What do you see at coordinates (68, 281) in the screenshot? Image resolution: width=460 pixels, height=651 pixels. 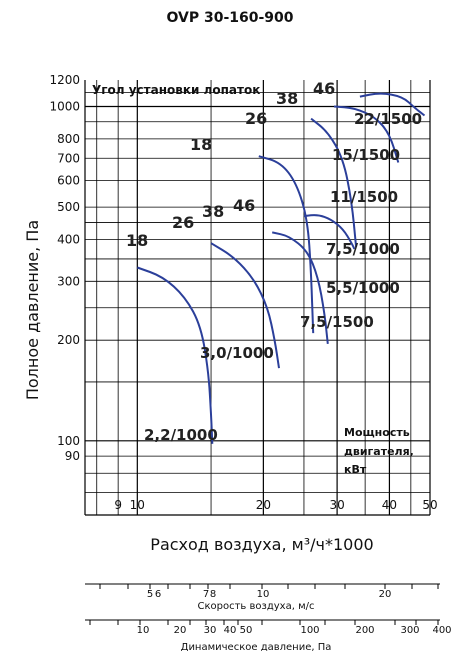 I see `y-tick-label: 300` at bounding box center [68, 281].